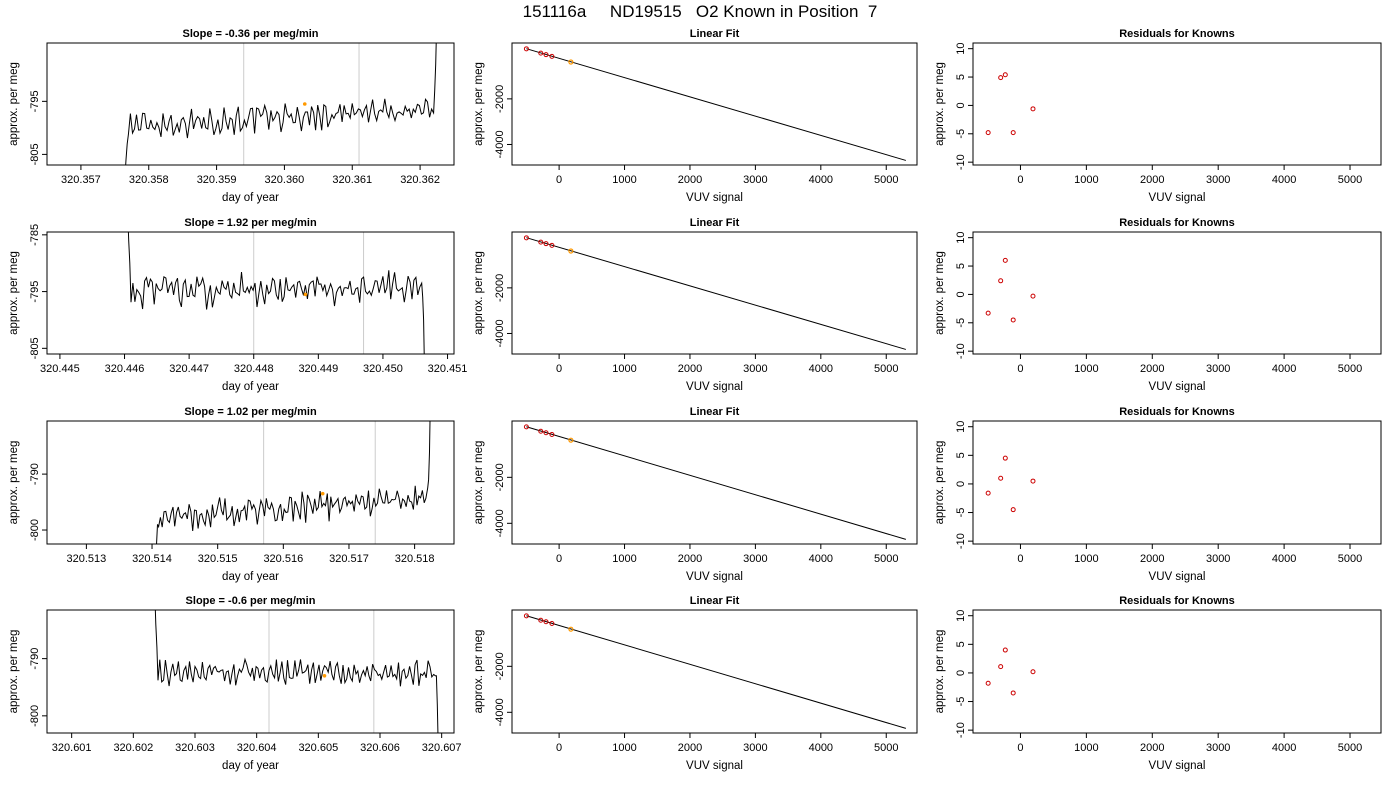  What do you see at coordinates (276, 293) in the screenshot?
I see `series-line` at bounding box center [276, 293].